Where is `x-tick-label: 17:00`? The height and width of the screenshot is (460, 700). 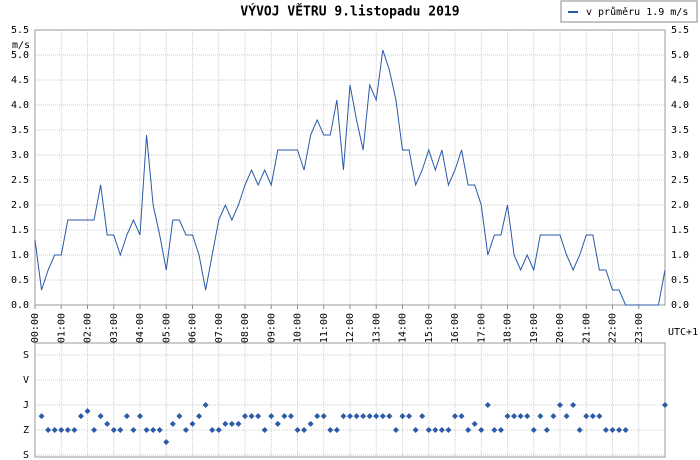 x-tick-label: 17:00 is located at coordinates (481, 328).